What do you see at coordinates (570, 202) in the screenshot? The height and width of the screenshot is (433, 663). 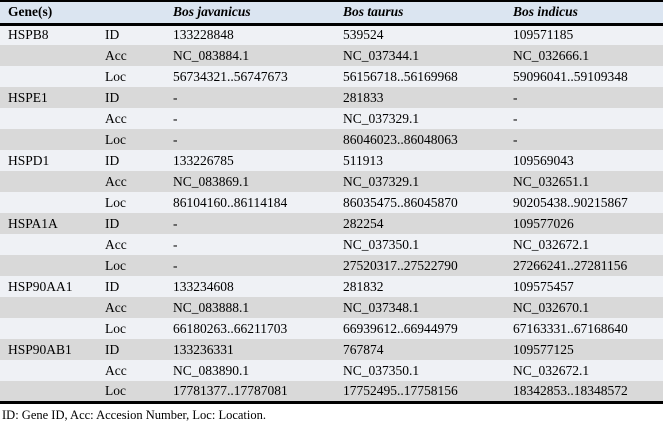 I see `cell-bos-indicus: 90205438..90215867` at bounding box center [570, 202].